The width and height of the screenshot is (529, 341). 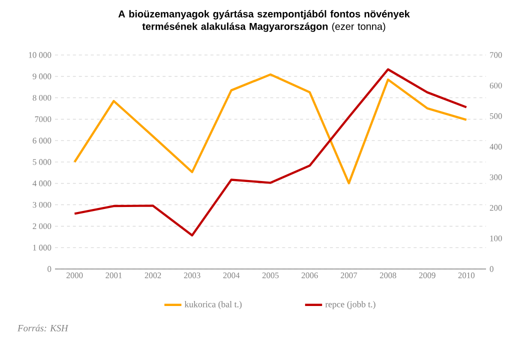 I want to click on y-tick-label: 4 000, so click(x=42, y=183).